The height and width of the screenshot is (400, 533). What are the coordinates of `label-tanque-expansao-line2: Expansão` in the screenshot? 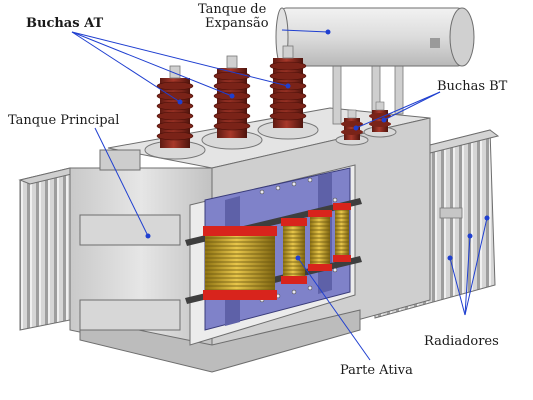 It's located at (237, 23).